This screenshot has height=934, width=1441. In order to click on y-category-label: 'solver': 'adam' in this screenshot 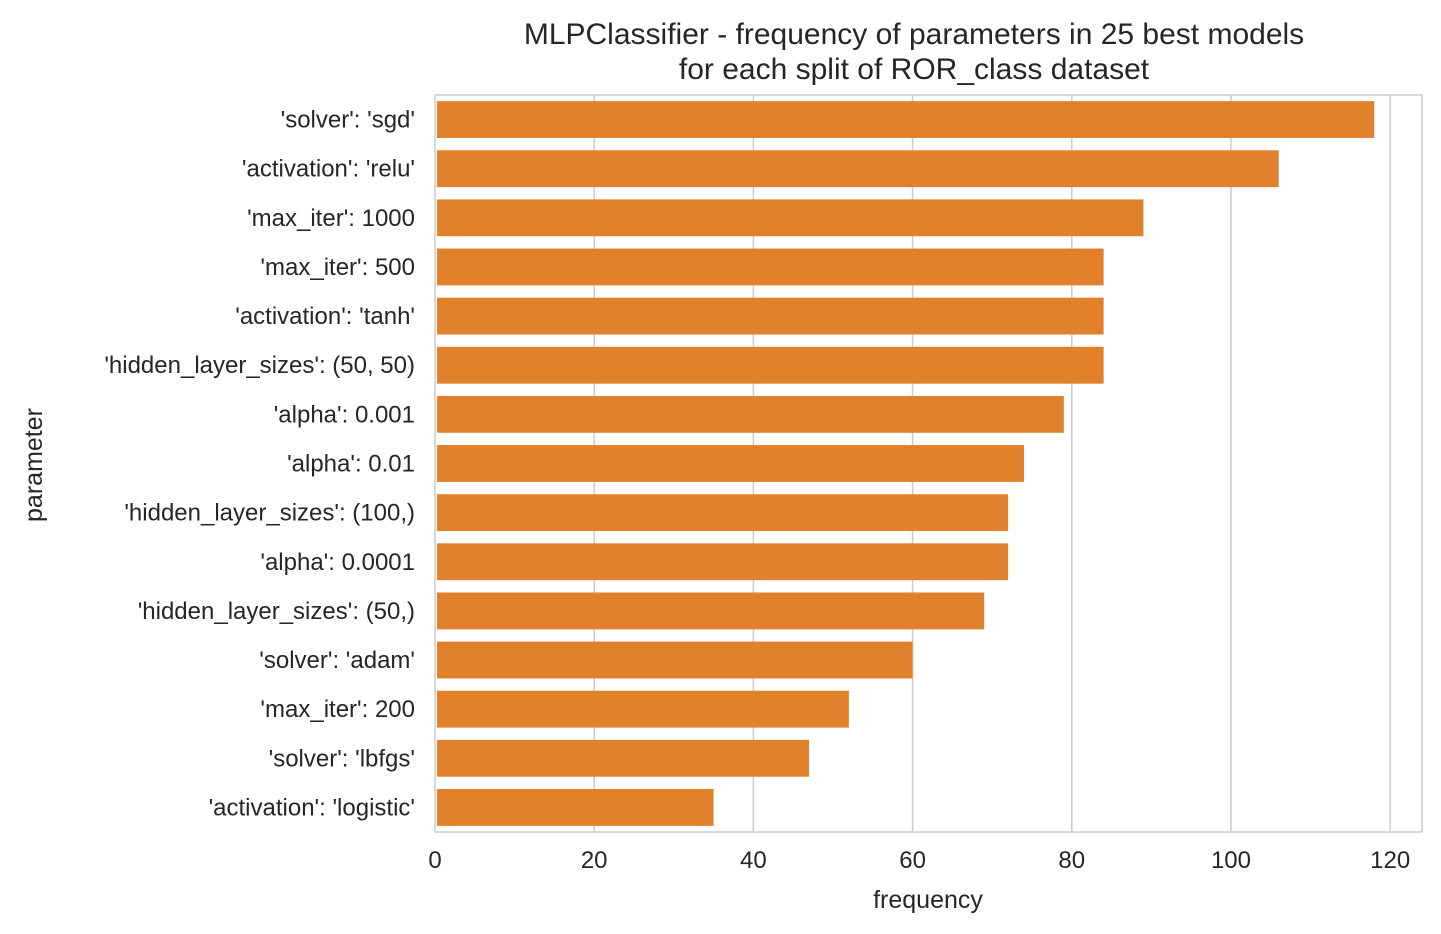, I will do `click(337, 660)`.